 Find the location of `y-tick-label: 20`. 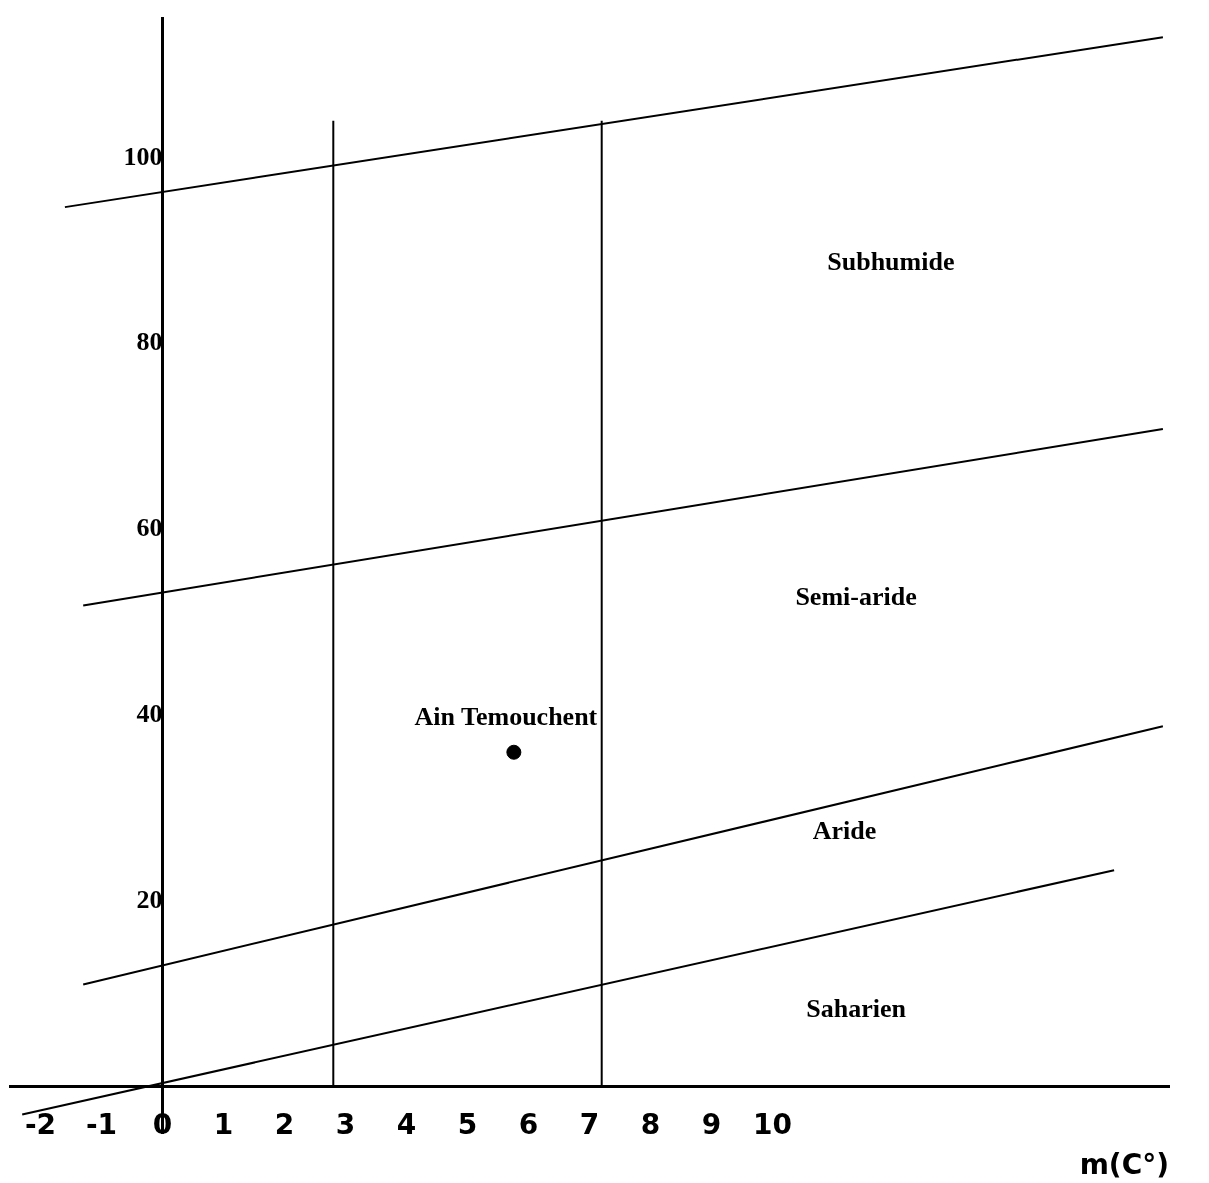

y-tick-label: 20 is located at coordinates (149, 899).